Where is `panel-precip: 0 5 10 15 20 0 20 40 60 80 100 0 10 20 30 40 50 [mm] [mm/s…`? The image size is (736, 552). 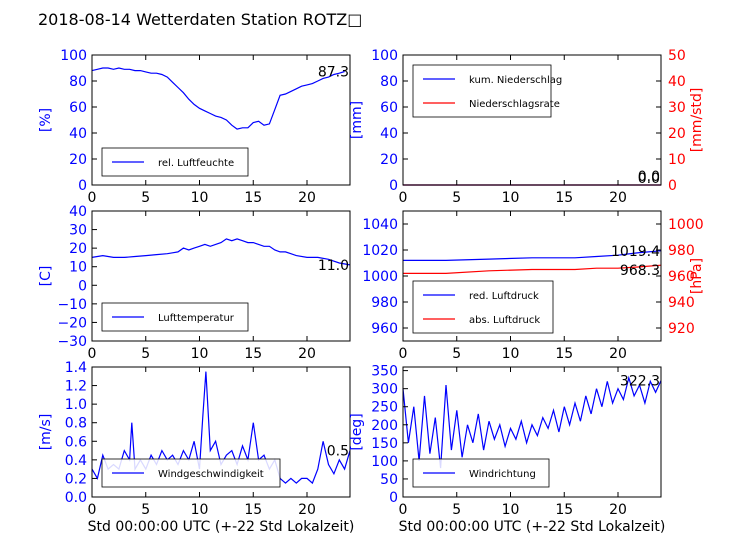 panel-precip: 0 5 10 15 20 0 20 40 60 80 100 0 10 20 30 40 50 [mm] [mm/s… is located at coordinates (527, 127).